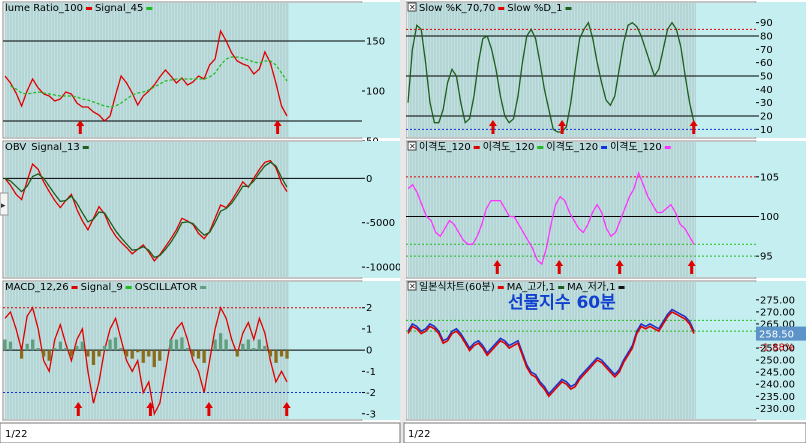 The width and height of the screenshot is (806, 447). I want to click on y-tick-label: 265.00, so click(777, 324).